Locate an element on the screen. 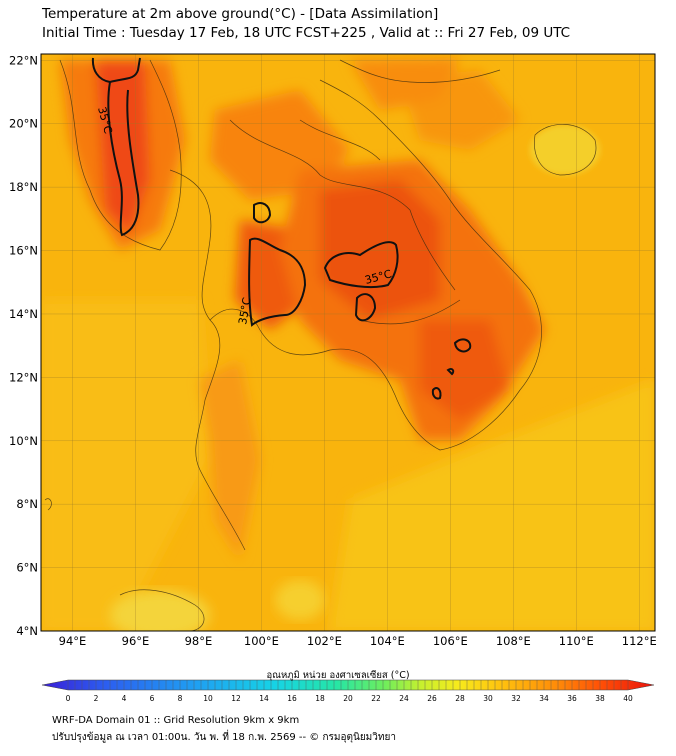 This screenshot has width=676, height=756. lon-tick-label: 100°E is located at coordinates (261, 641).